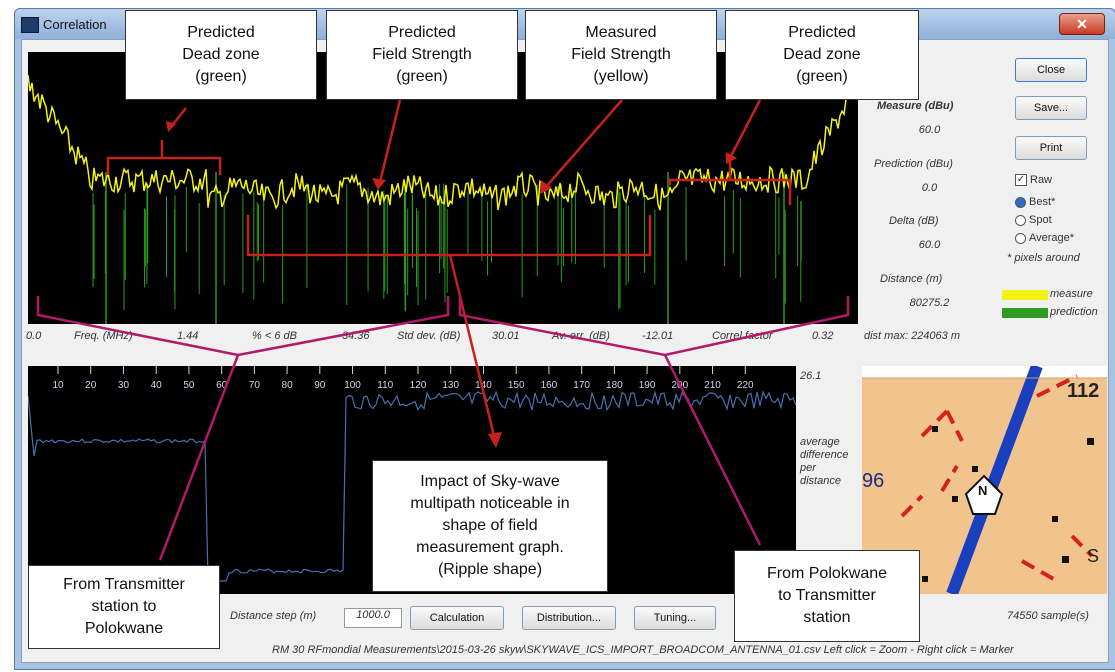  Describe the element at coordinates (506, 336) in the screenshot. I see `stat-std-value: 30.01` at that location.